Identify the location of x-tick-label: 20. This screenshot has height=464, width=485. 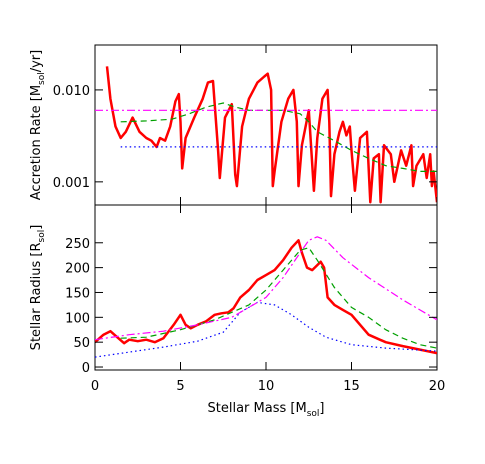
(437, 386).